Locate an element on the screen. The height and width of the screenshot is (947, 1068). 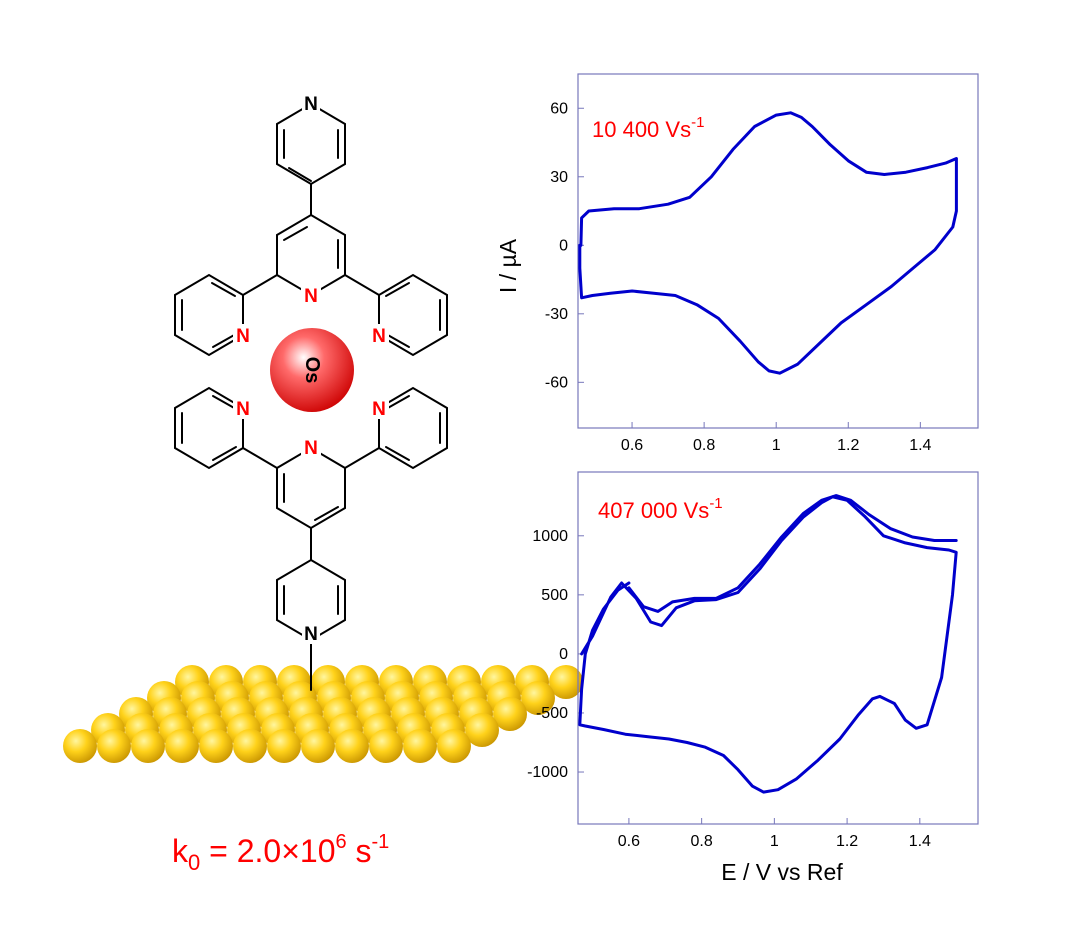
lower-right-ring is located at coordinates (413, 428).